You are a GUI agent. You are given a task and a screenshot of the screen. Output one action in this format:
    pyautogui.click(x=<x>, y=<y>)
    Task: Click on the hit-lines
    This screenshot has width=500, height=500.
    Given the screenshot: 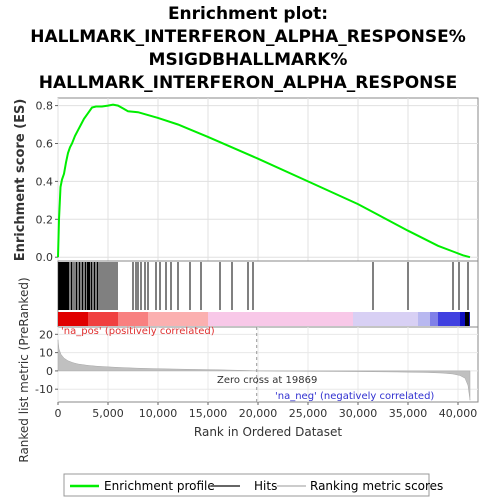 What is the action you would take?
    pyautogui.click(x=263, y=286)
    